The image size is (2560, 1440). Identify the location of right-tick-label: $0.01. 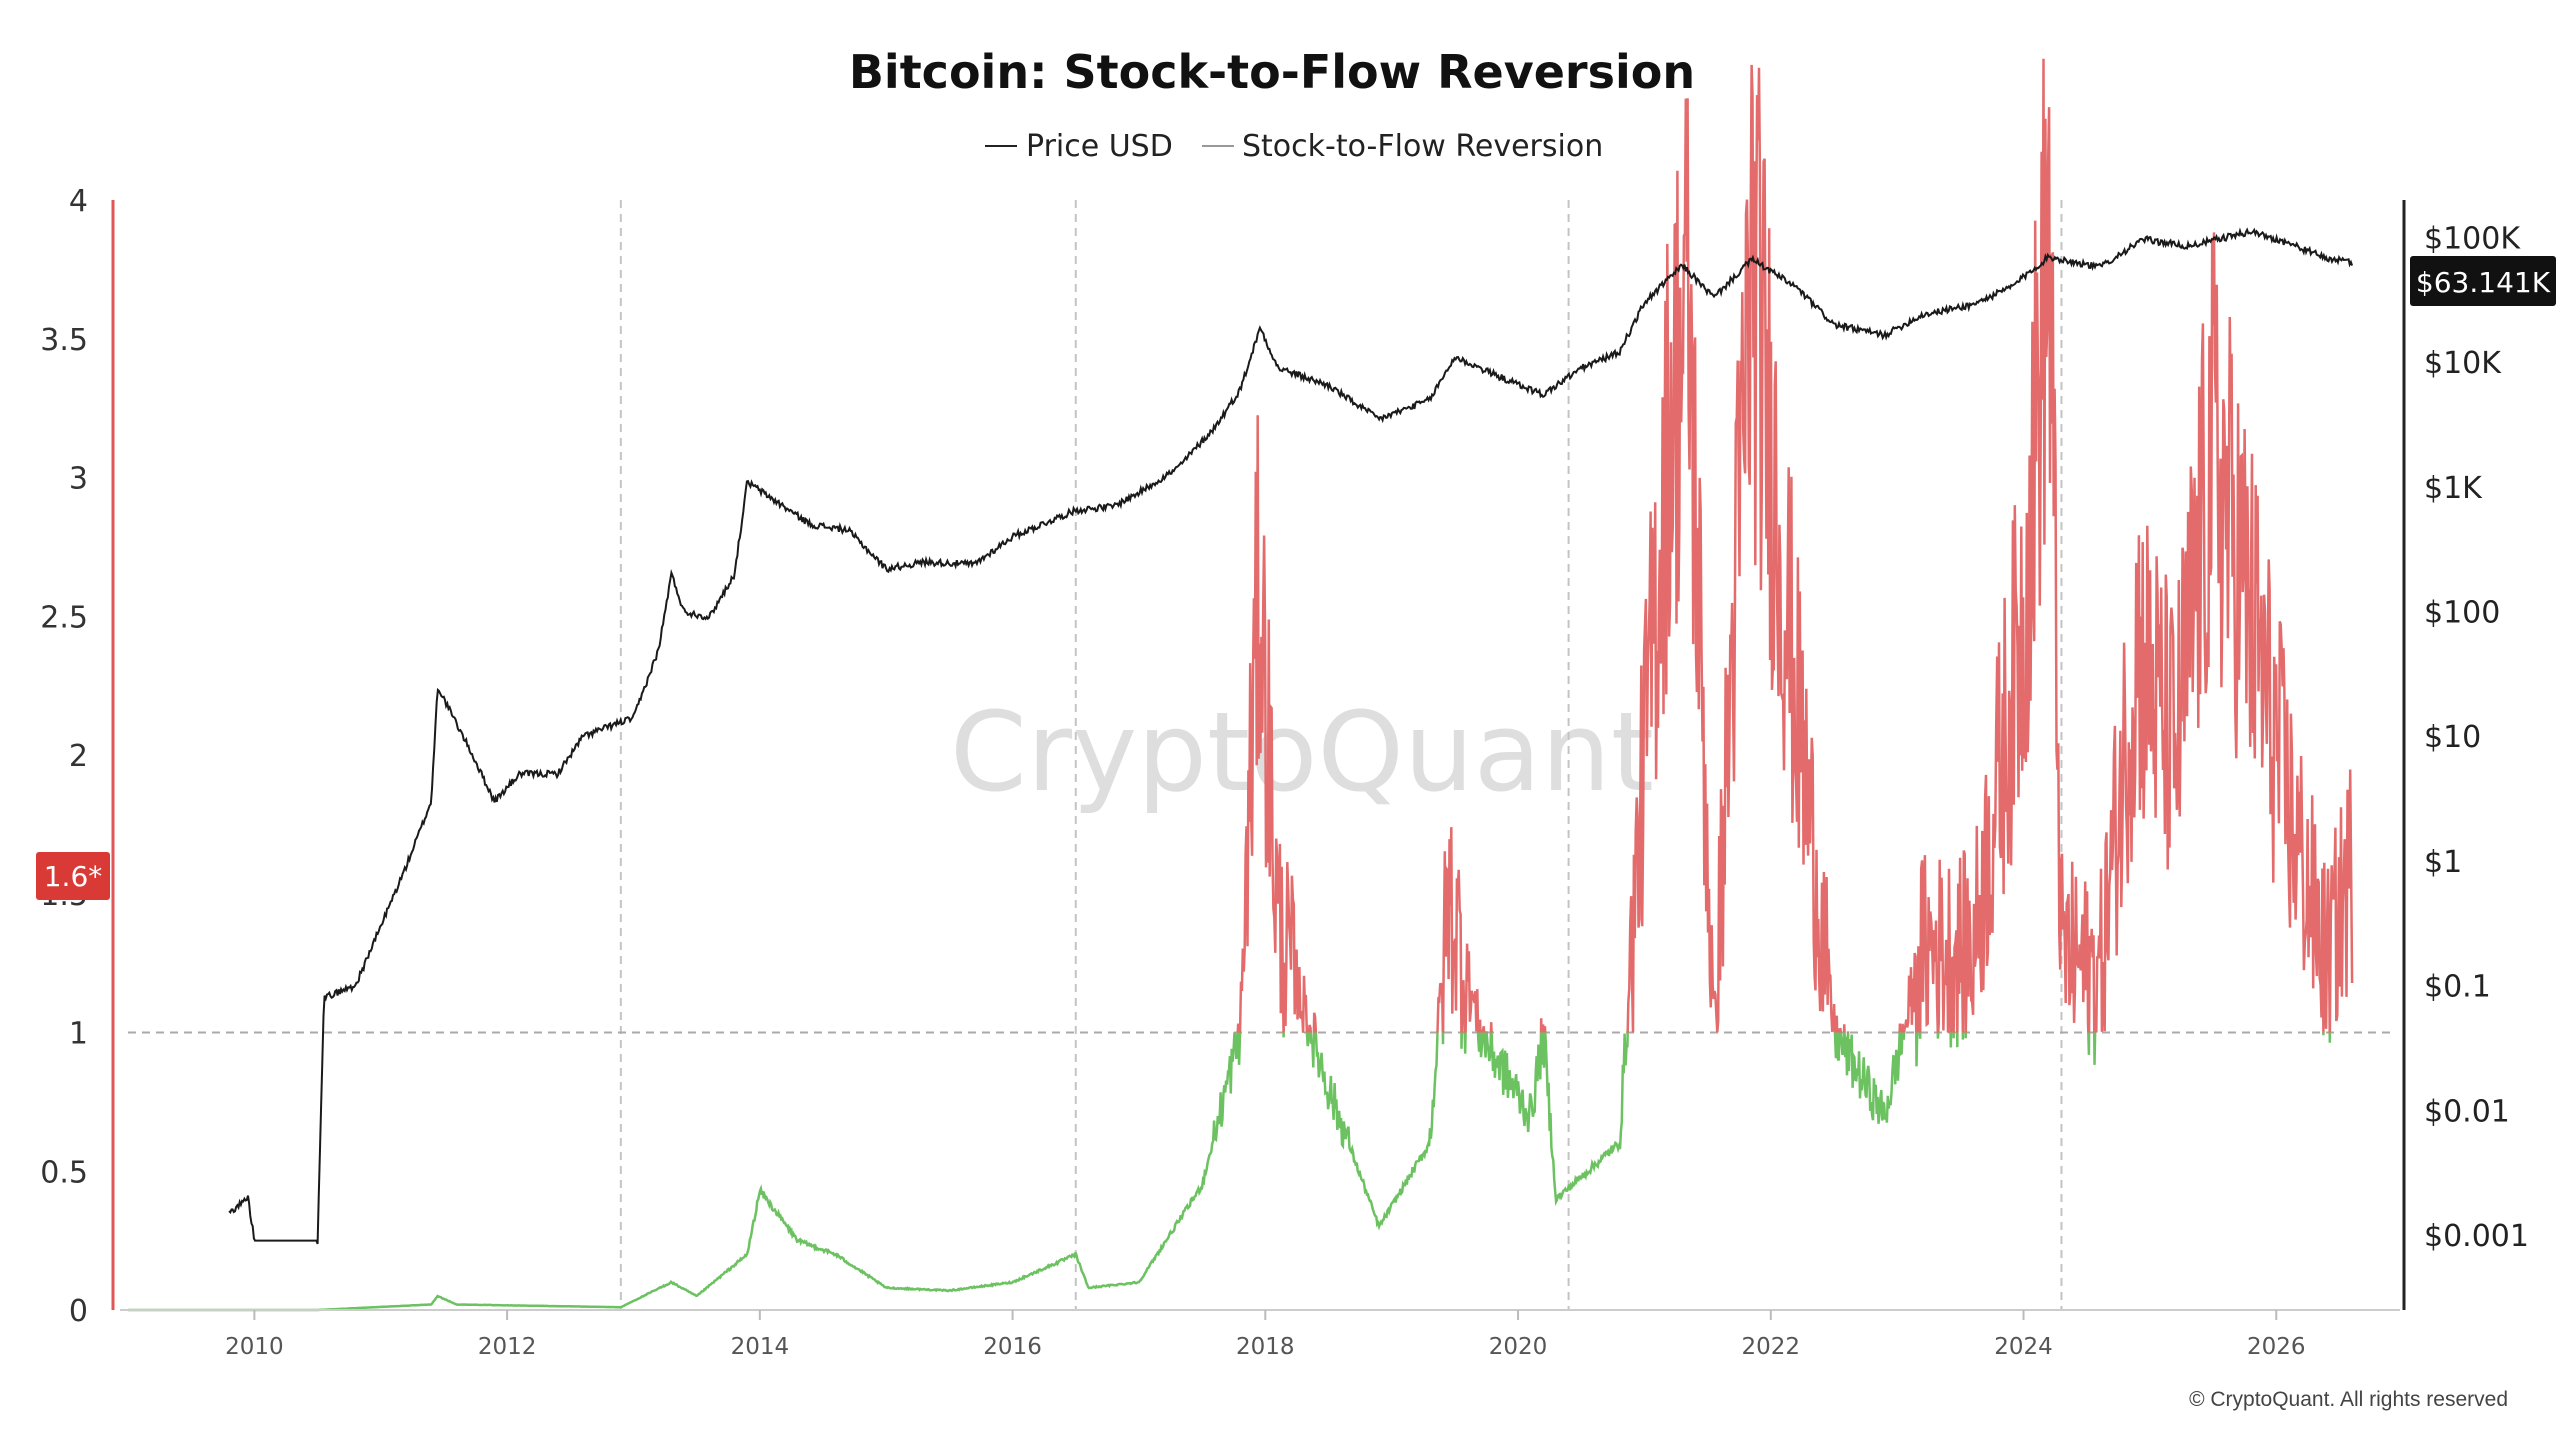
(2467, 1111).